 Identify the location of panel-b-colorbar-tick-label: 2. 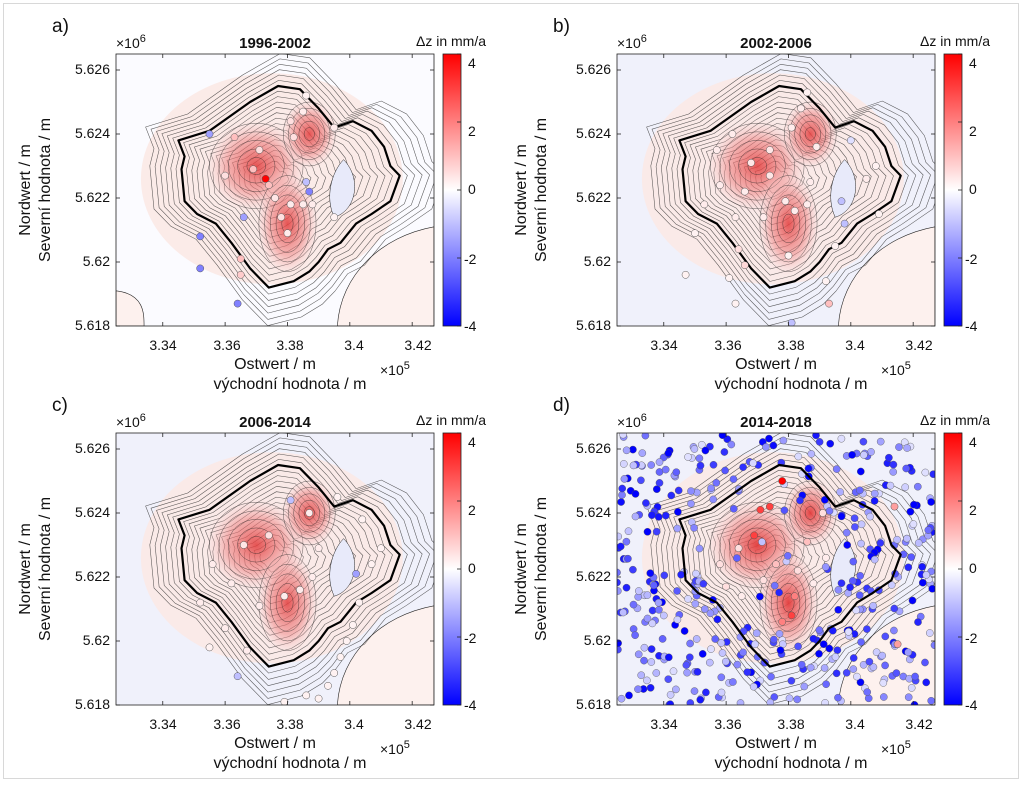
(973, 131).